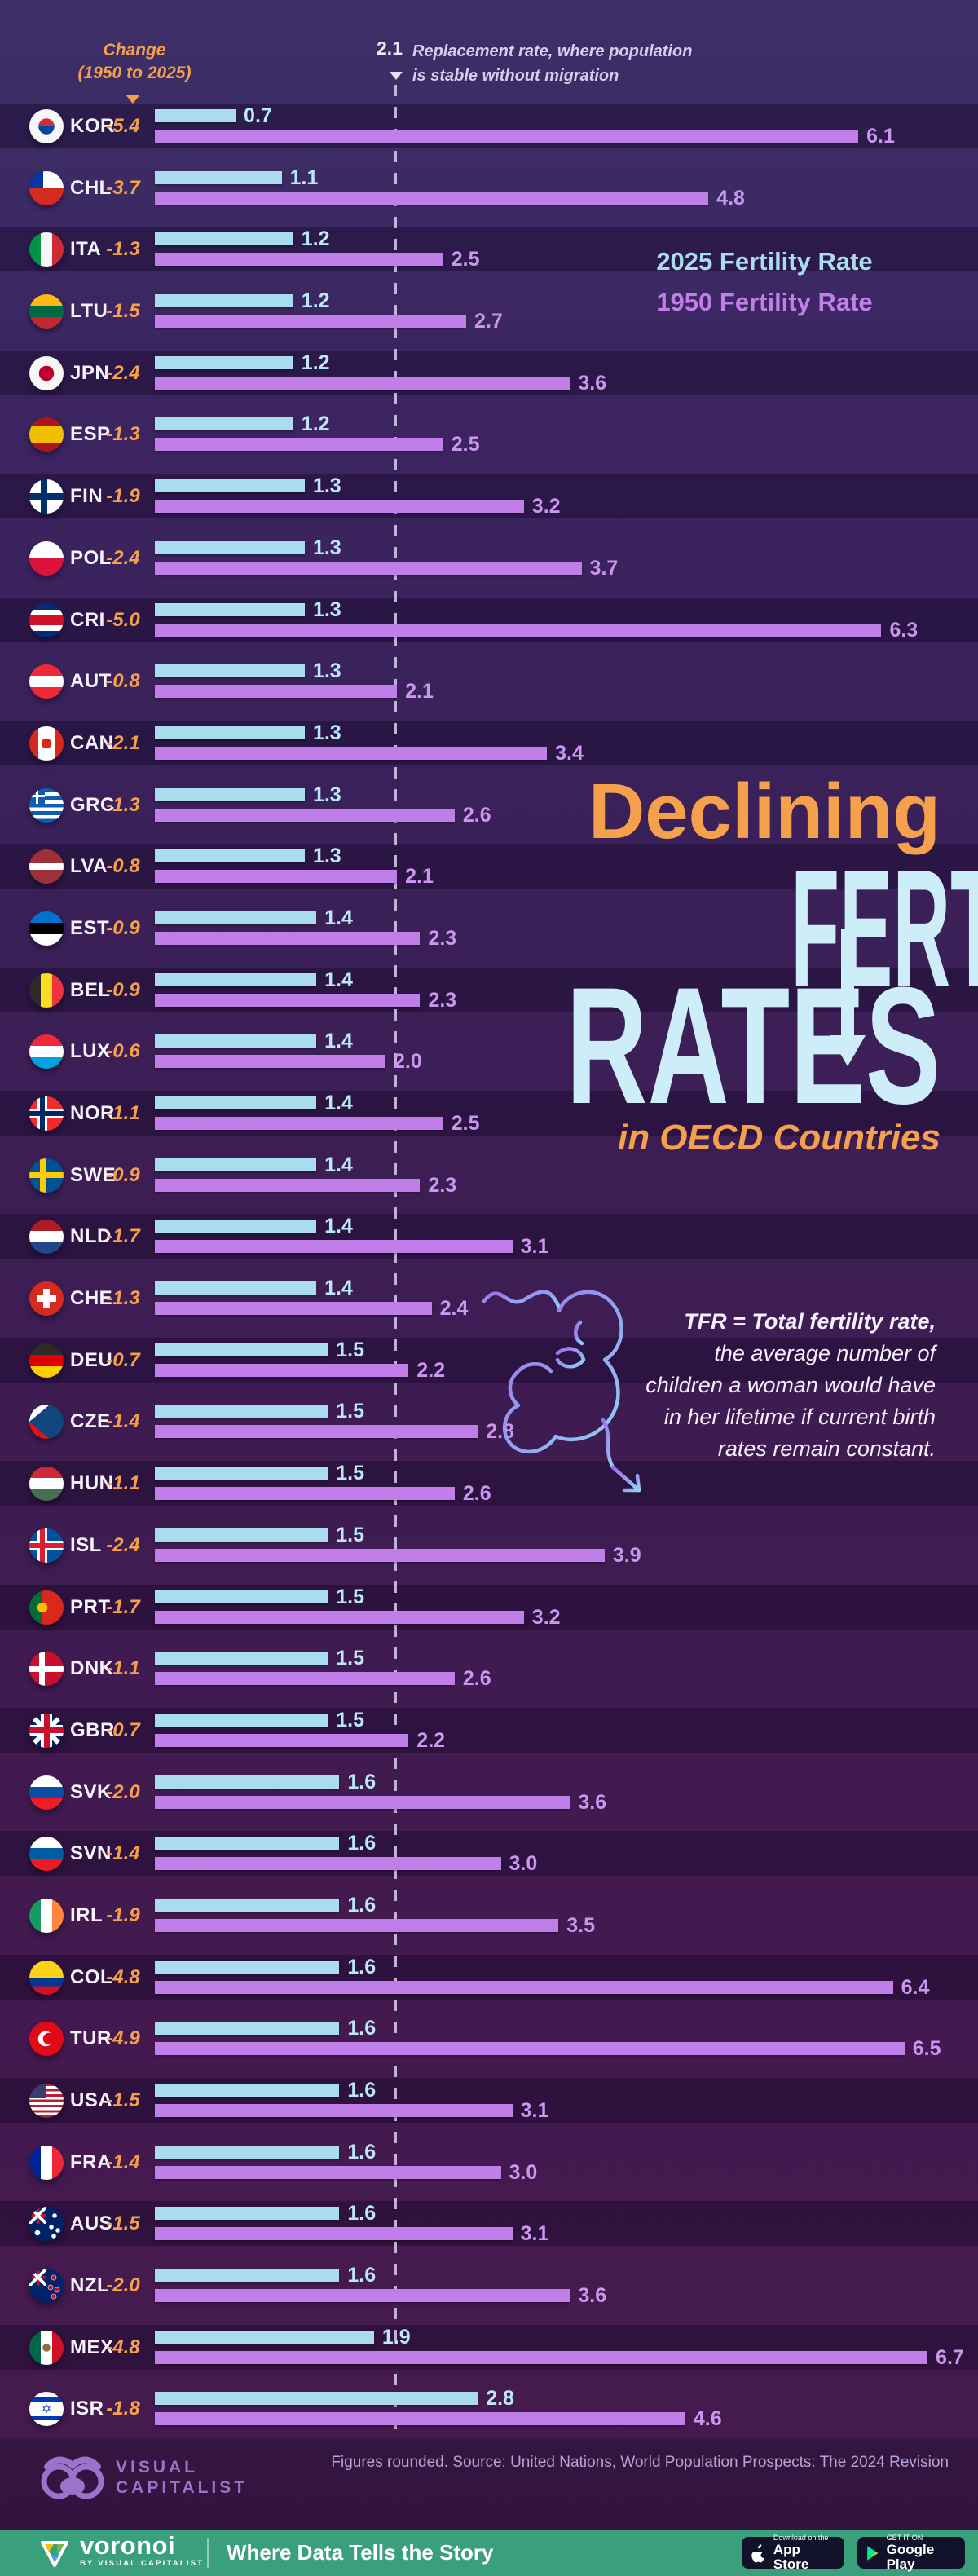 This screenshot has height=2576, width=978. What do you see at coordinates (730, 198) in the screenshot?
I see `label-1950-rate: 4.8` at bounding box center [730, 198].